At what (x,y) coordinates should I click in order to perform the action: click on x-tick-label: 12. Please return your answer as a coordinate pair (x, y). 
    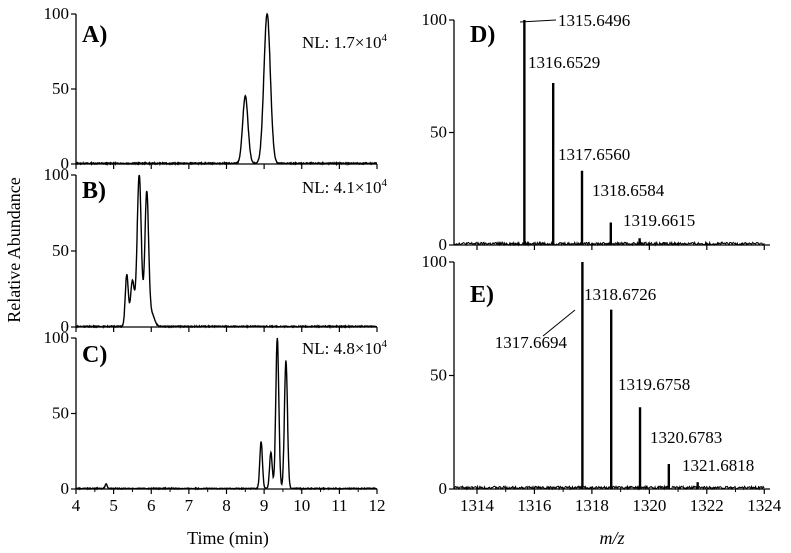
    Looking at the image, I should click on (377, 505).